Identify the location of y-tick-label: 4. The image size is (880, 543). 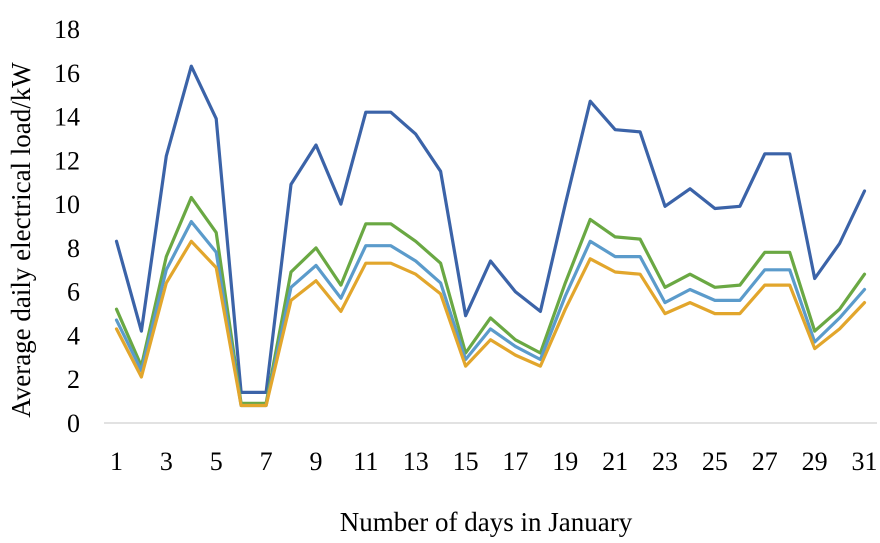
(73, 335).